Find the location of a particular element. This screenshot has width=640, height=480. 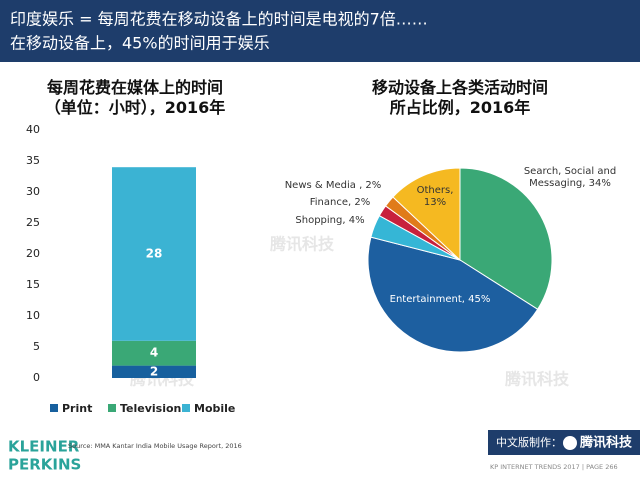

legend-label: Print is located at coordinates (77, 408).